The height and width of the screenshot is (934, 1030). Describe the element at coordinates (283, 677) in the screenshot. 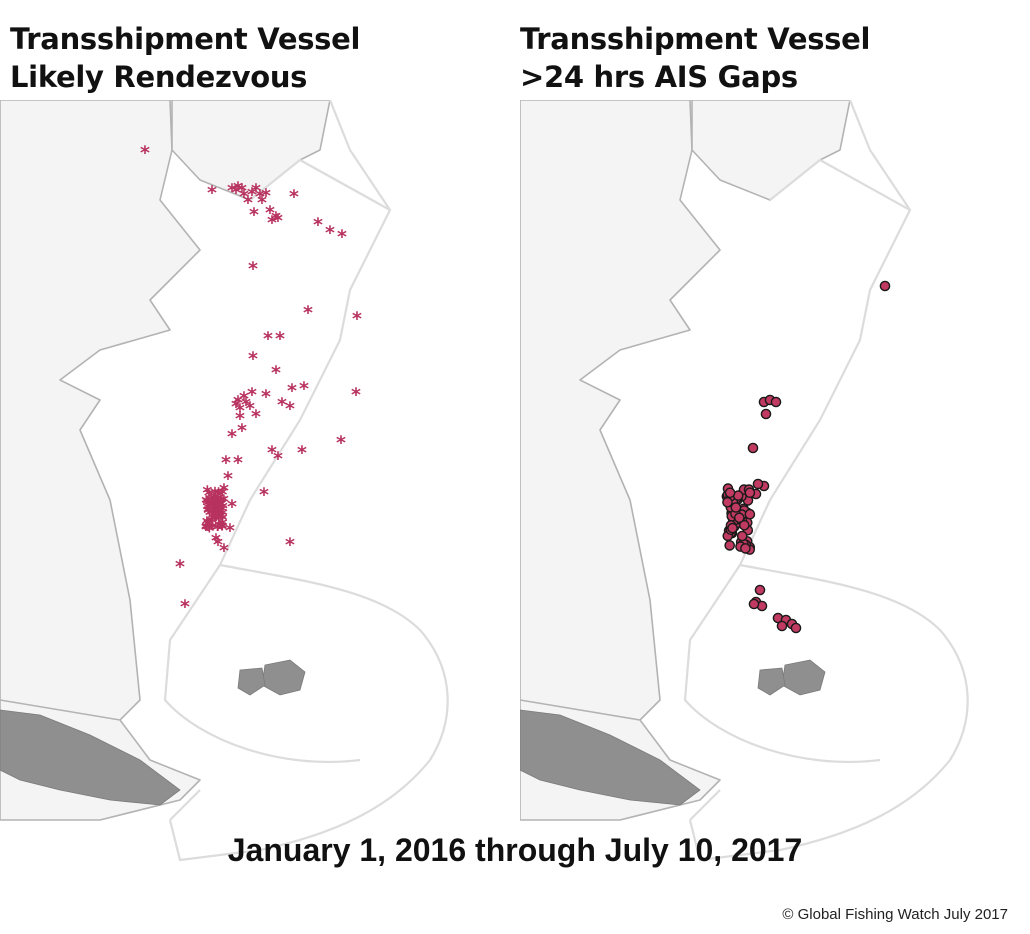

I see `falkland-islands-east` at that location.